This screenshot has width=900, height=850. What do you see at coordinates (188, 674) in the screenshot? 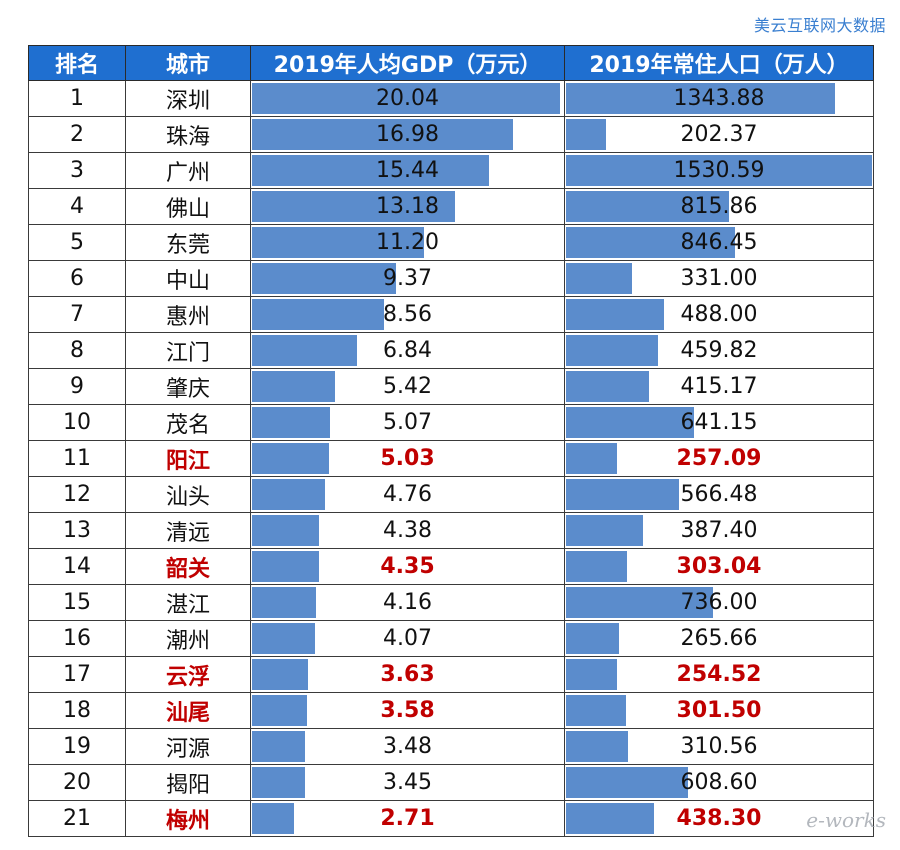
I see `city-cell: 云浮` at bounding box center [188, 674].